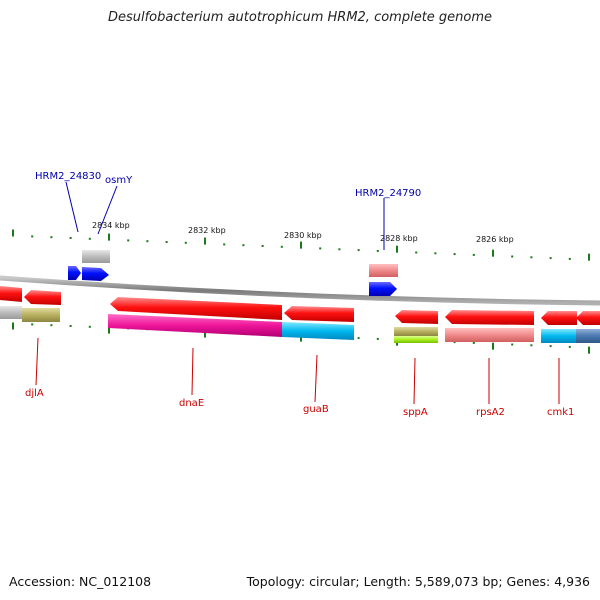 This screenshot has height=600, width=600. Describe the element at coordinates (225, 215) in the screenshot. I see `plus-leader-lines` at that location.